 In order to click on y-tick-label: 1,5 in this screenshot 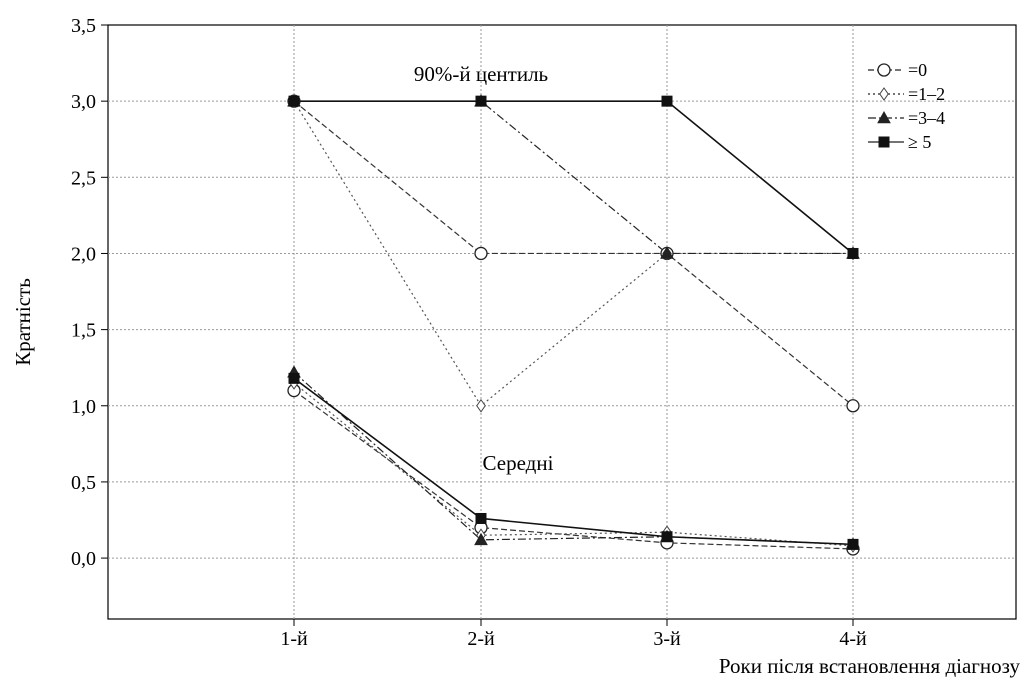, I will do `click(83, 331)`.